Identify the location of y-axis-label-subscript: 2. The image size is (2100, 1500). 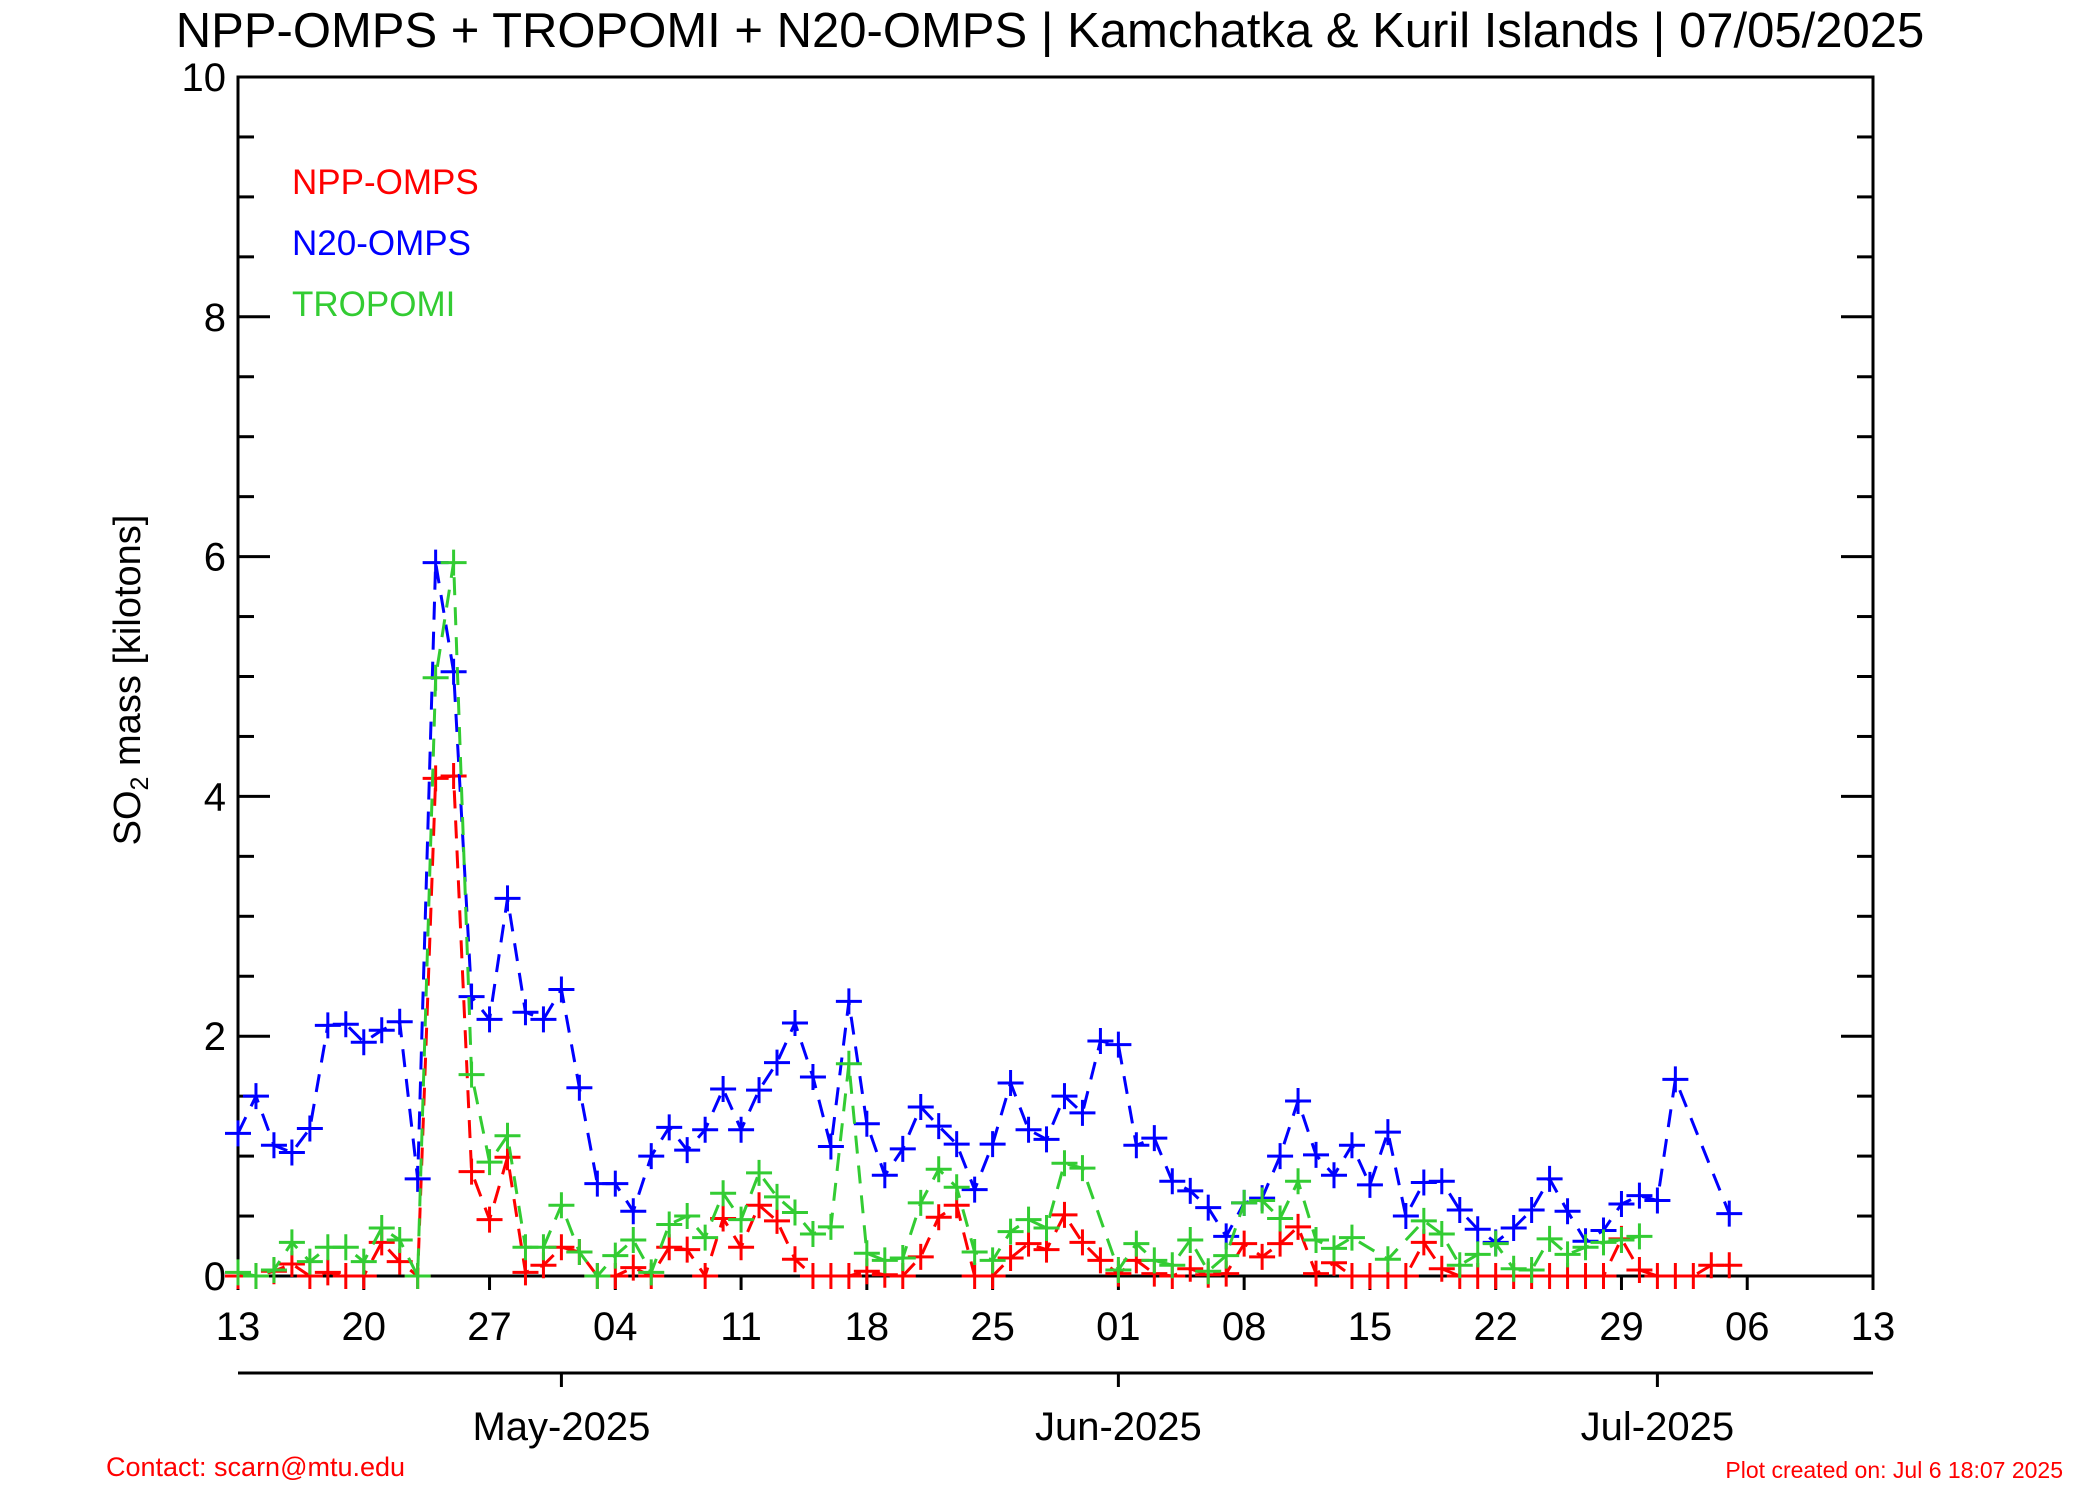
(140, 784).